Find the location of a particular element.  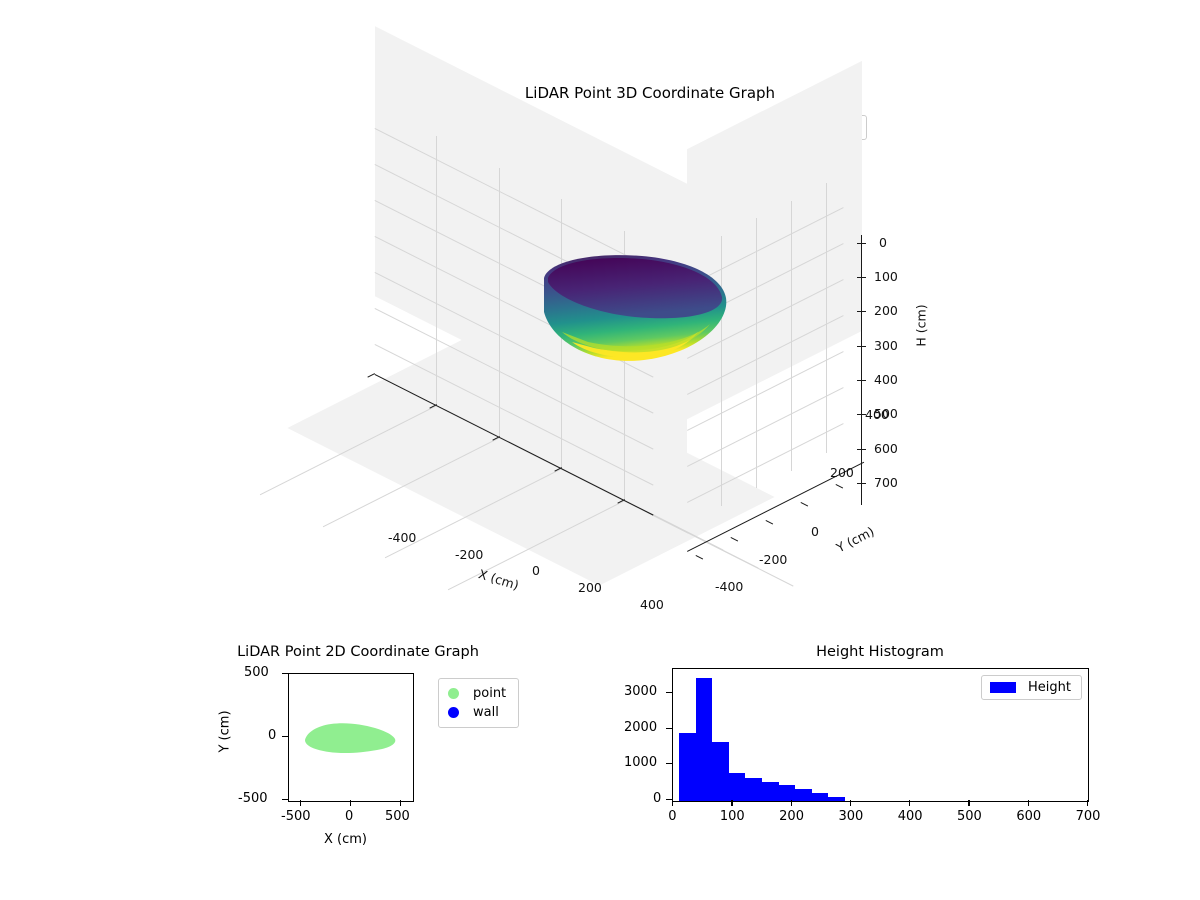

histogram-x-tick-6: 600 is located at coordinates (1029, 816).